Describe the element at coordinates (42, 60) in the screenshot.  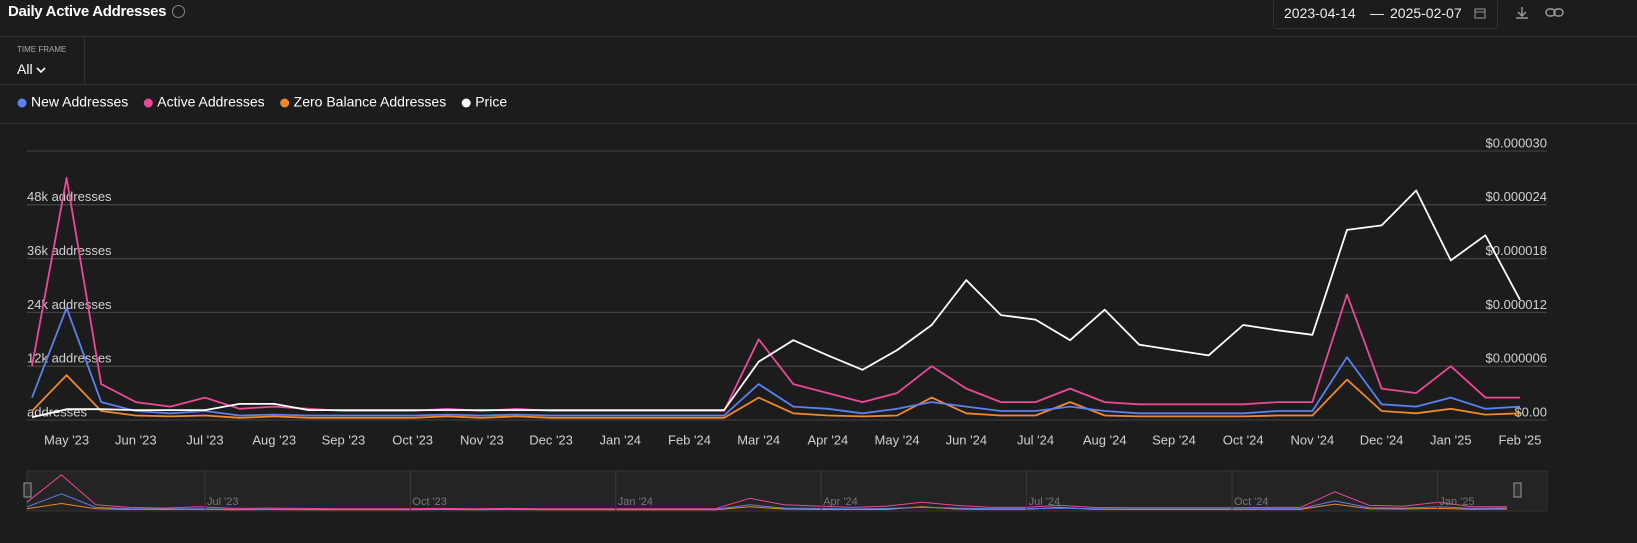
I see `time-frame: TIME FRAME All` at that location.